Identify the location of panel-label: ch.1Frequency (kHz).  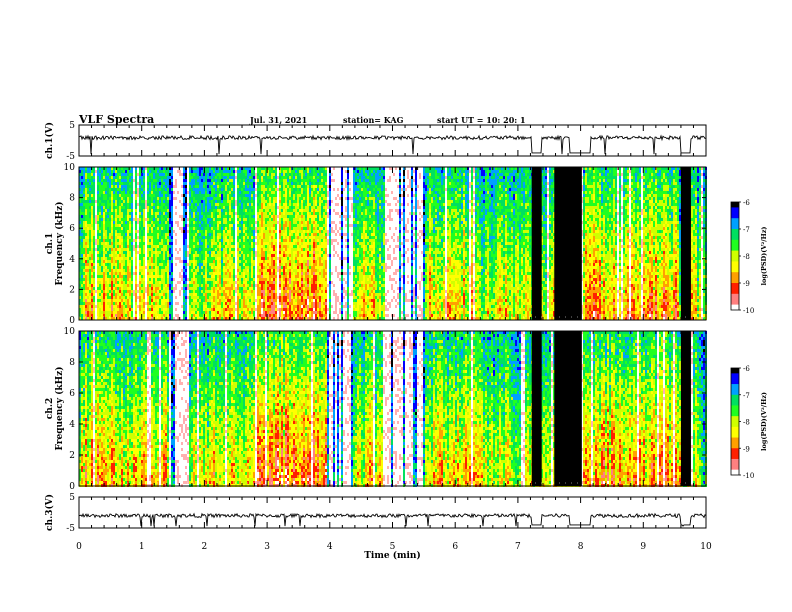
(55, 243).